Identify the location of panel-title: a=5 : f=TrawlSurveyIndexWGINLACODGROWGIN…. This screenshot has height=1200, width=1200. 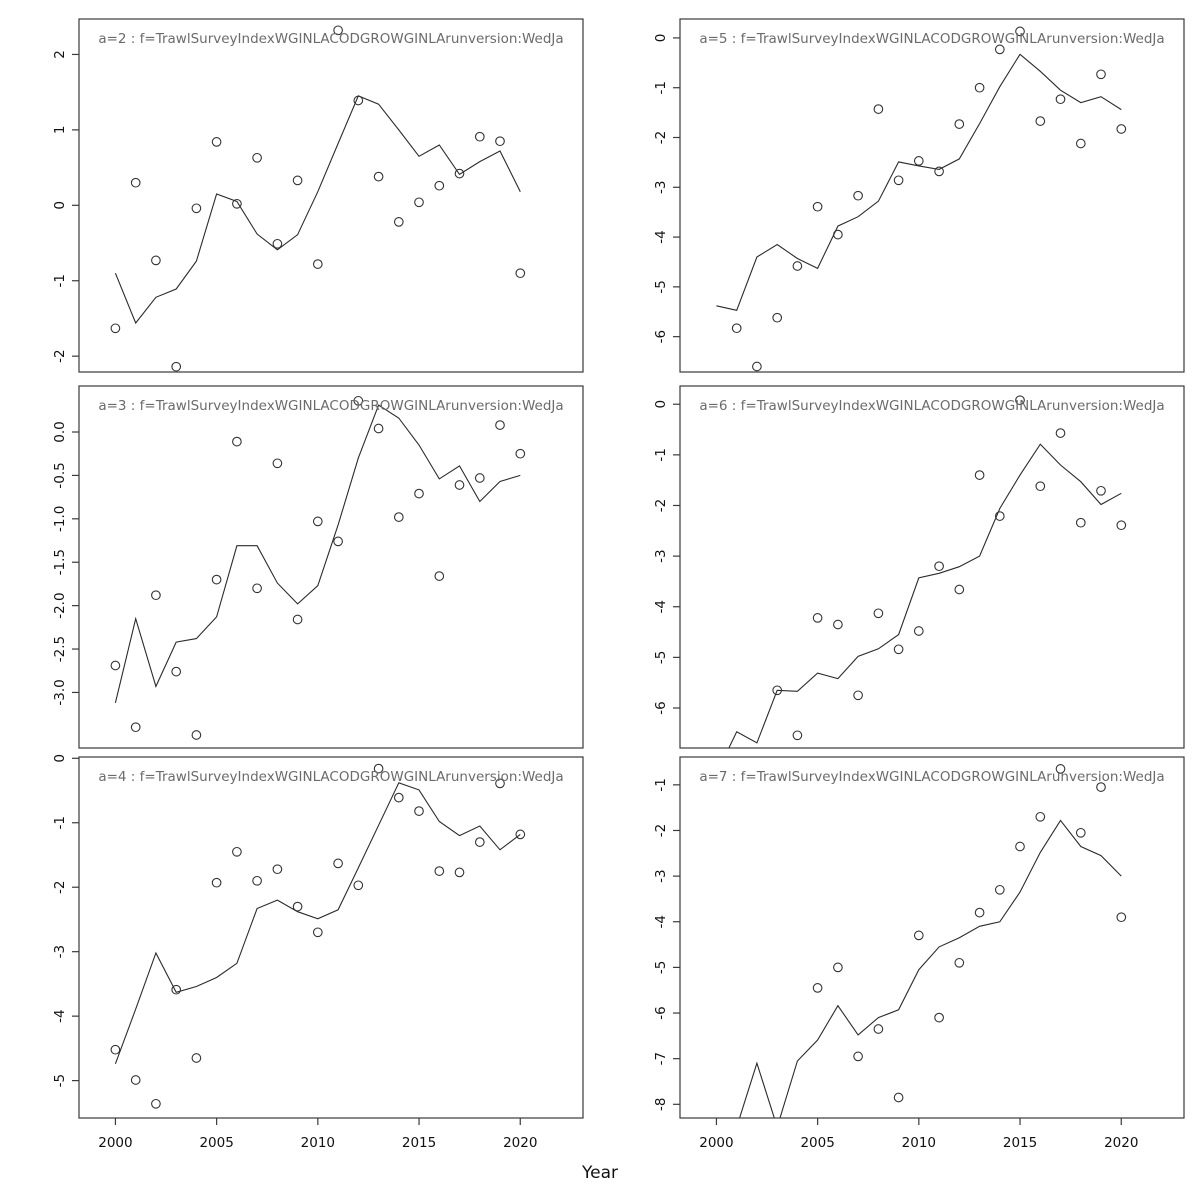
(931, 39).